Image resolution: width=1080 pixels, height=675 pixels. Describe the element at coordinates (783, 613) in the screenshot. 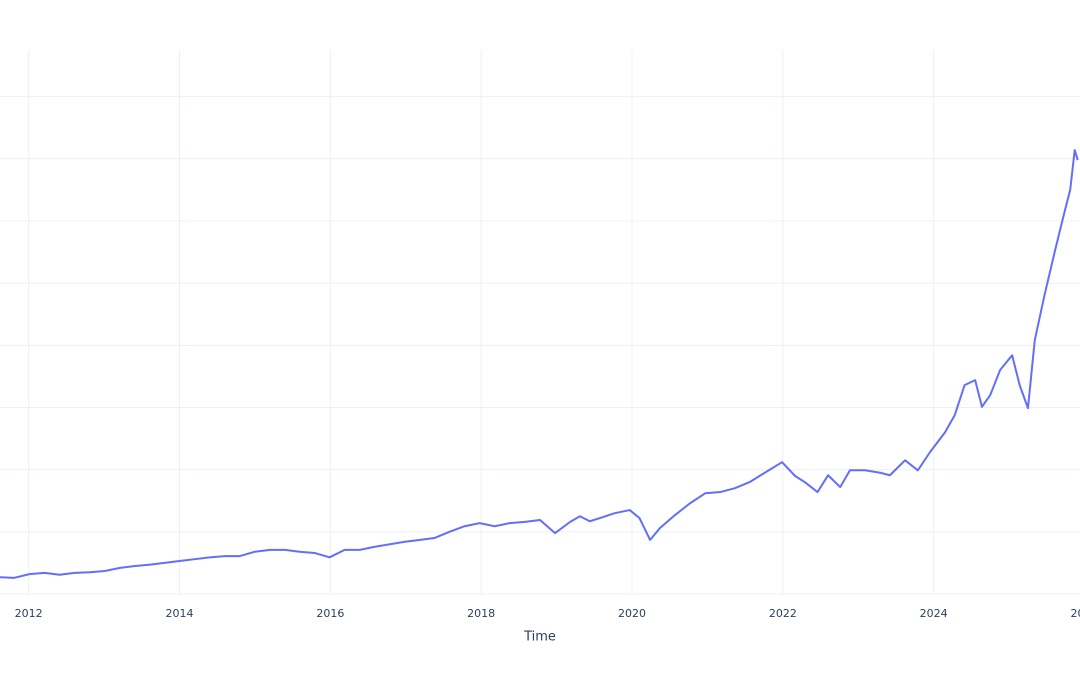

I see `x-tick-label: 2022` at that location.